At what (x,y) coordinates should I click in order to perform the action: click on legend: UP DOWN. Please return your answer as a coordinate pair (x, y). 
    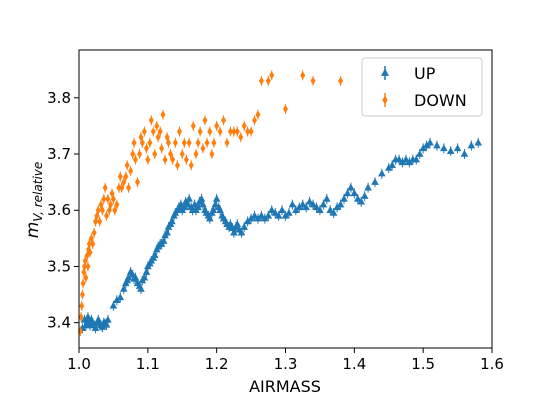
    Looking at the image, I should click on (422, 87).